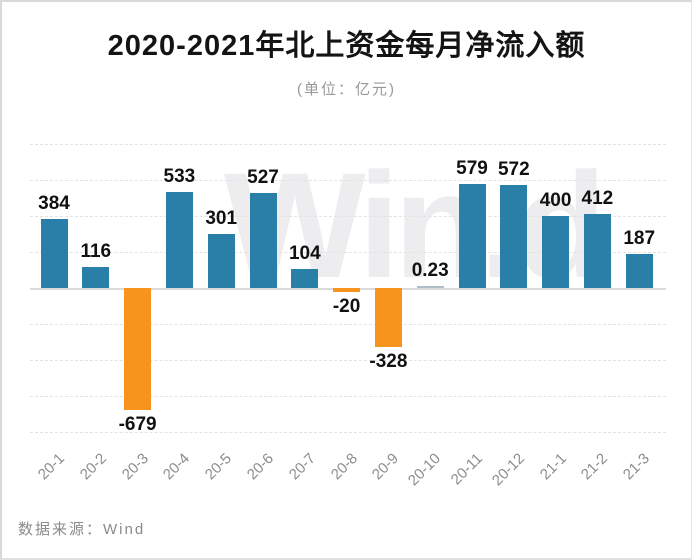  Describe the element at coordinates (388, 361) in the screenshot. I see `value-label-20-9: -328` at that location.